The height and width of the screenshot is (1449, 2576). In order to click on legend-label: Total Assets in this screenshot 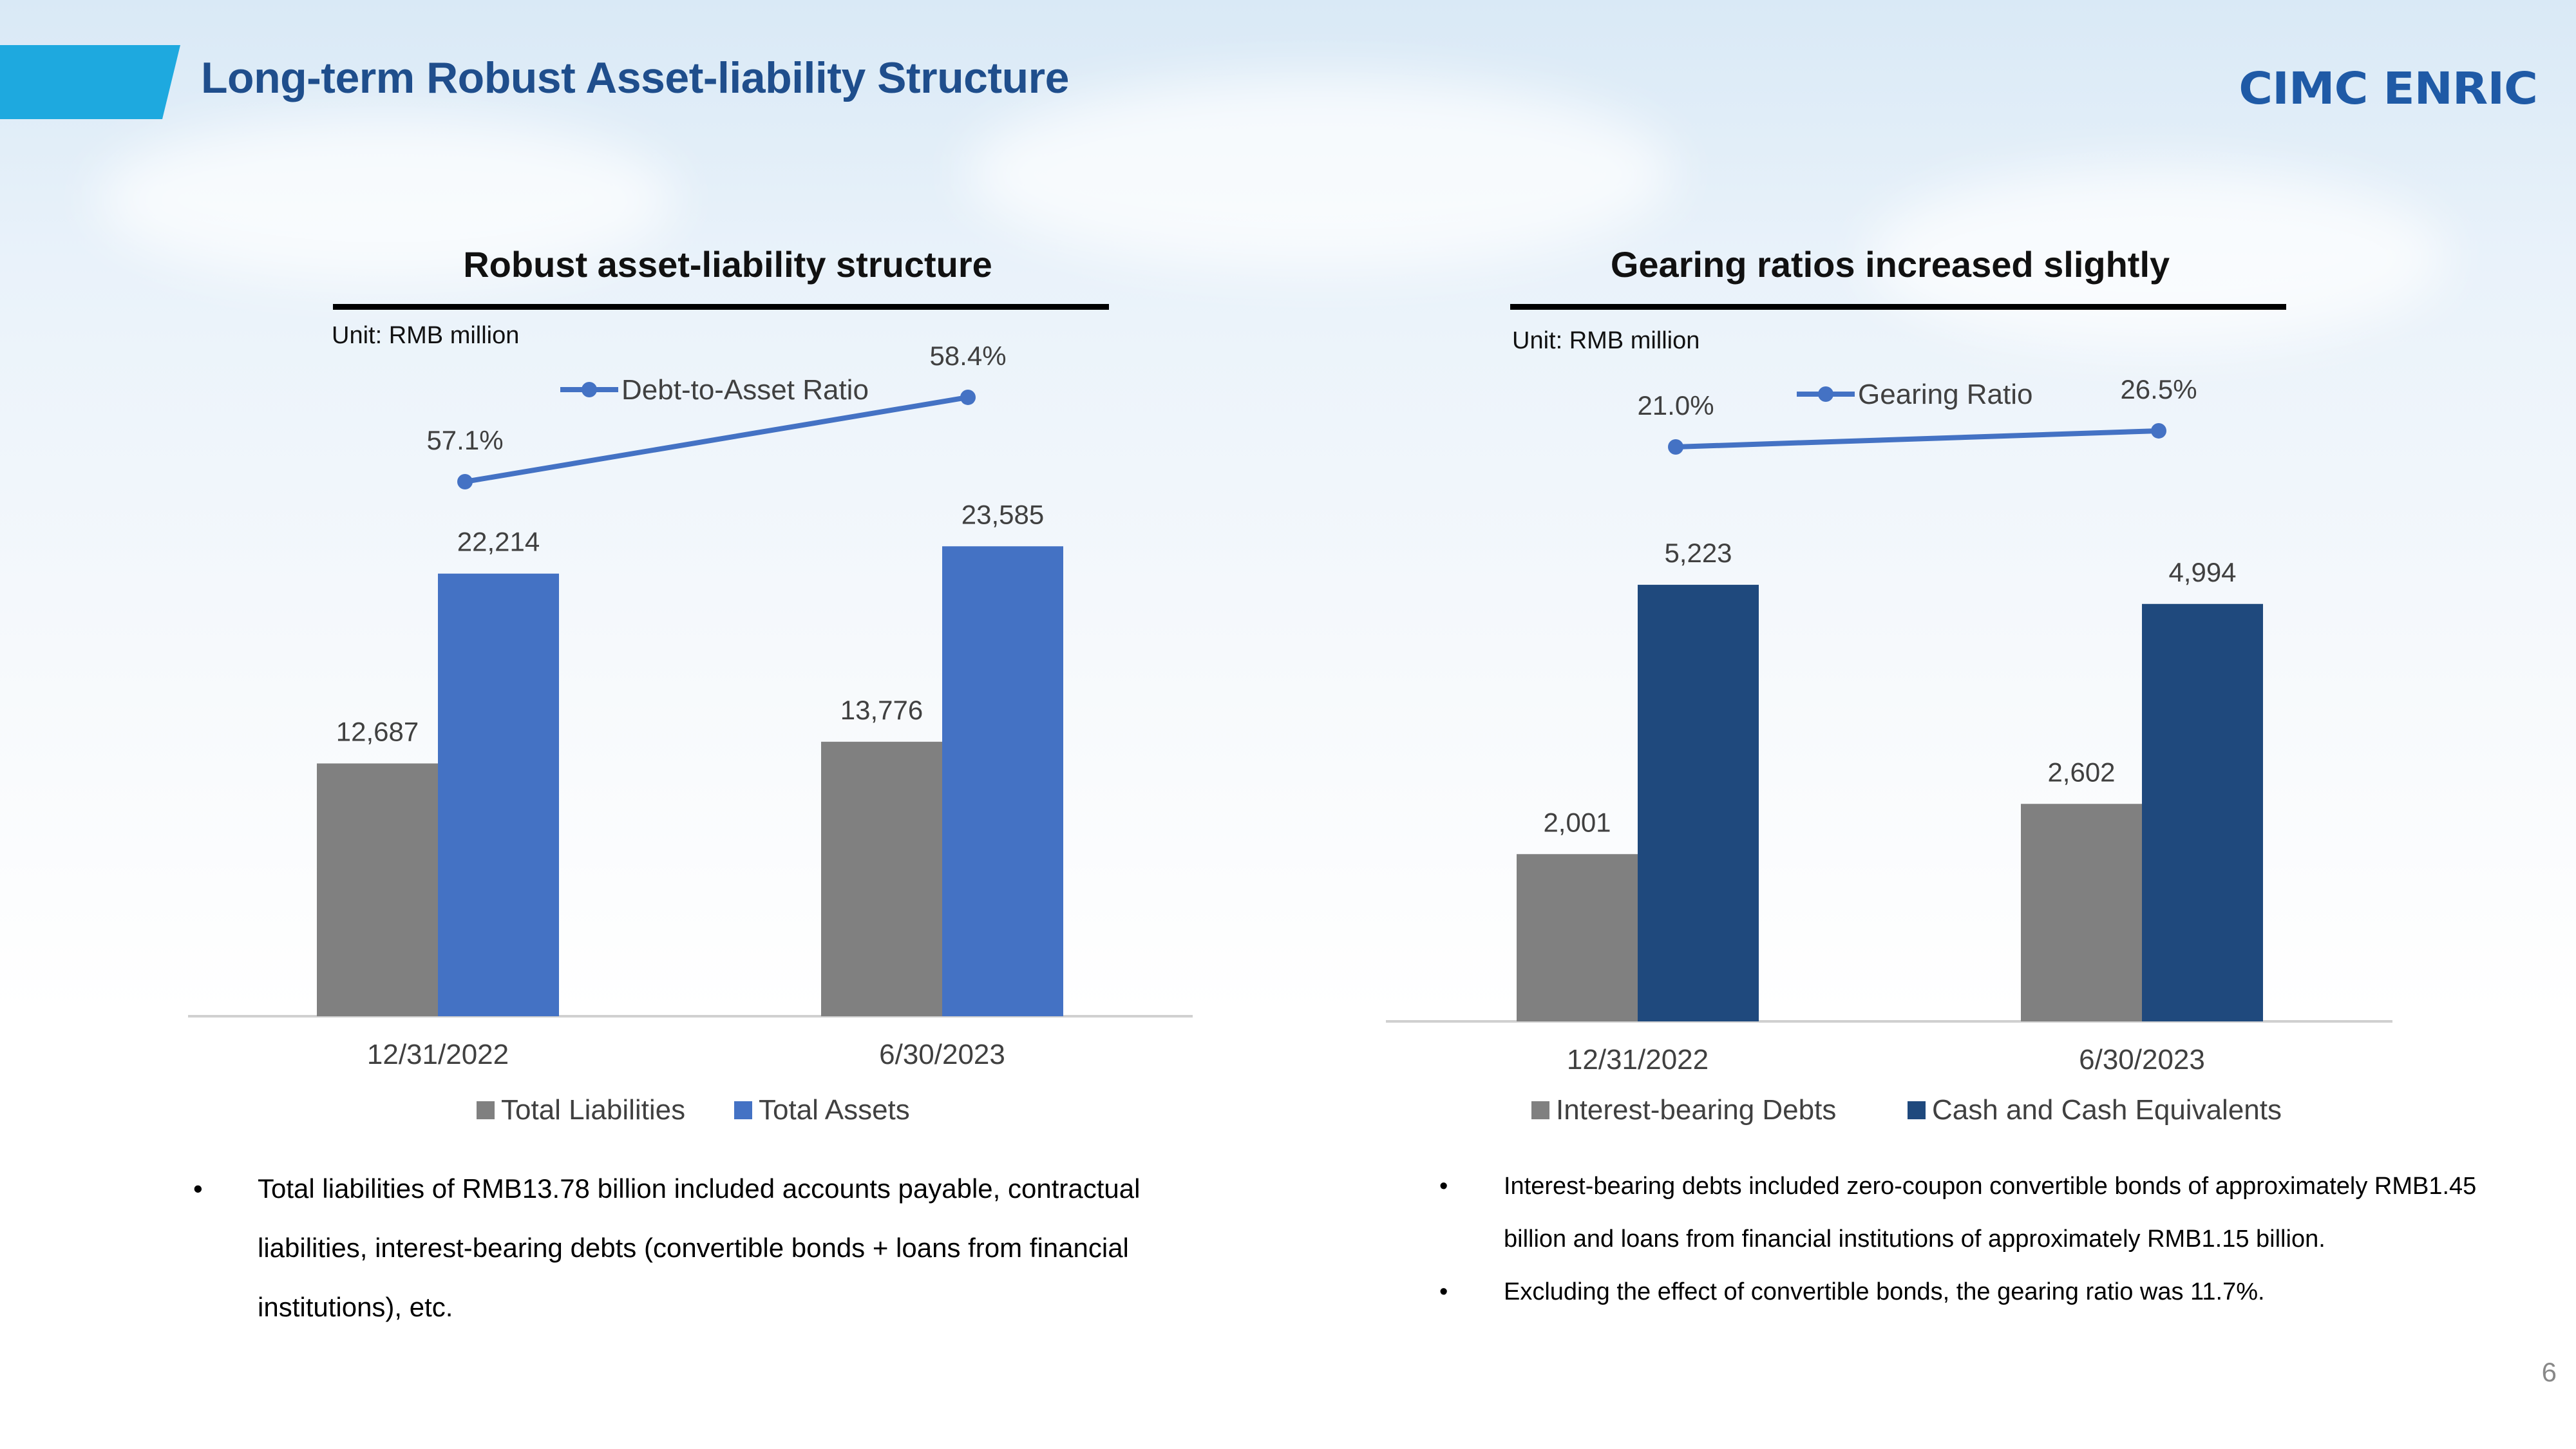, I will do `click(835, 1110)`.